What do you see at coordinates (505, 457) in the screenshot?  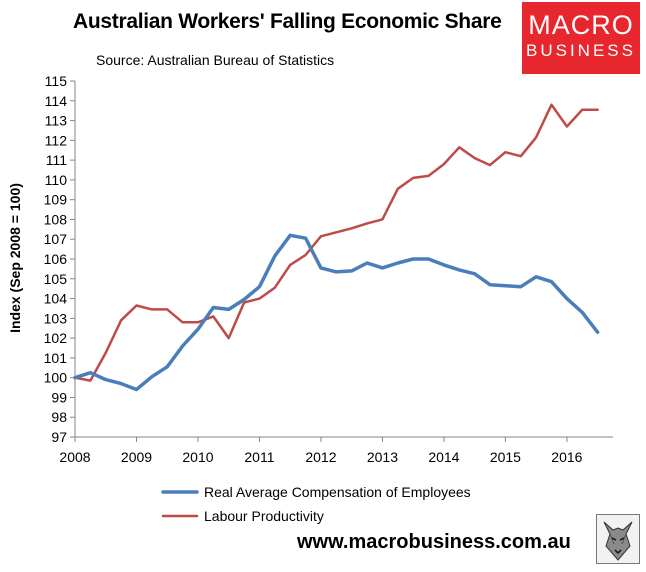 I see `x-tick-label: 2015` at bounding box center [505, 457].